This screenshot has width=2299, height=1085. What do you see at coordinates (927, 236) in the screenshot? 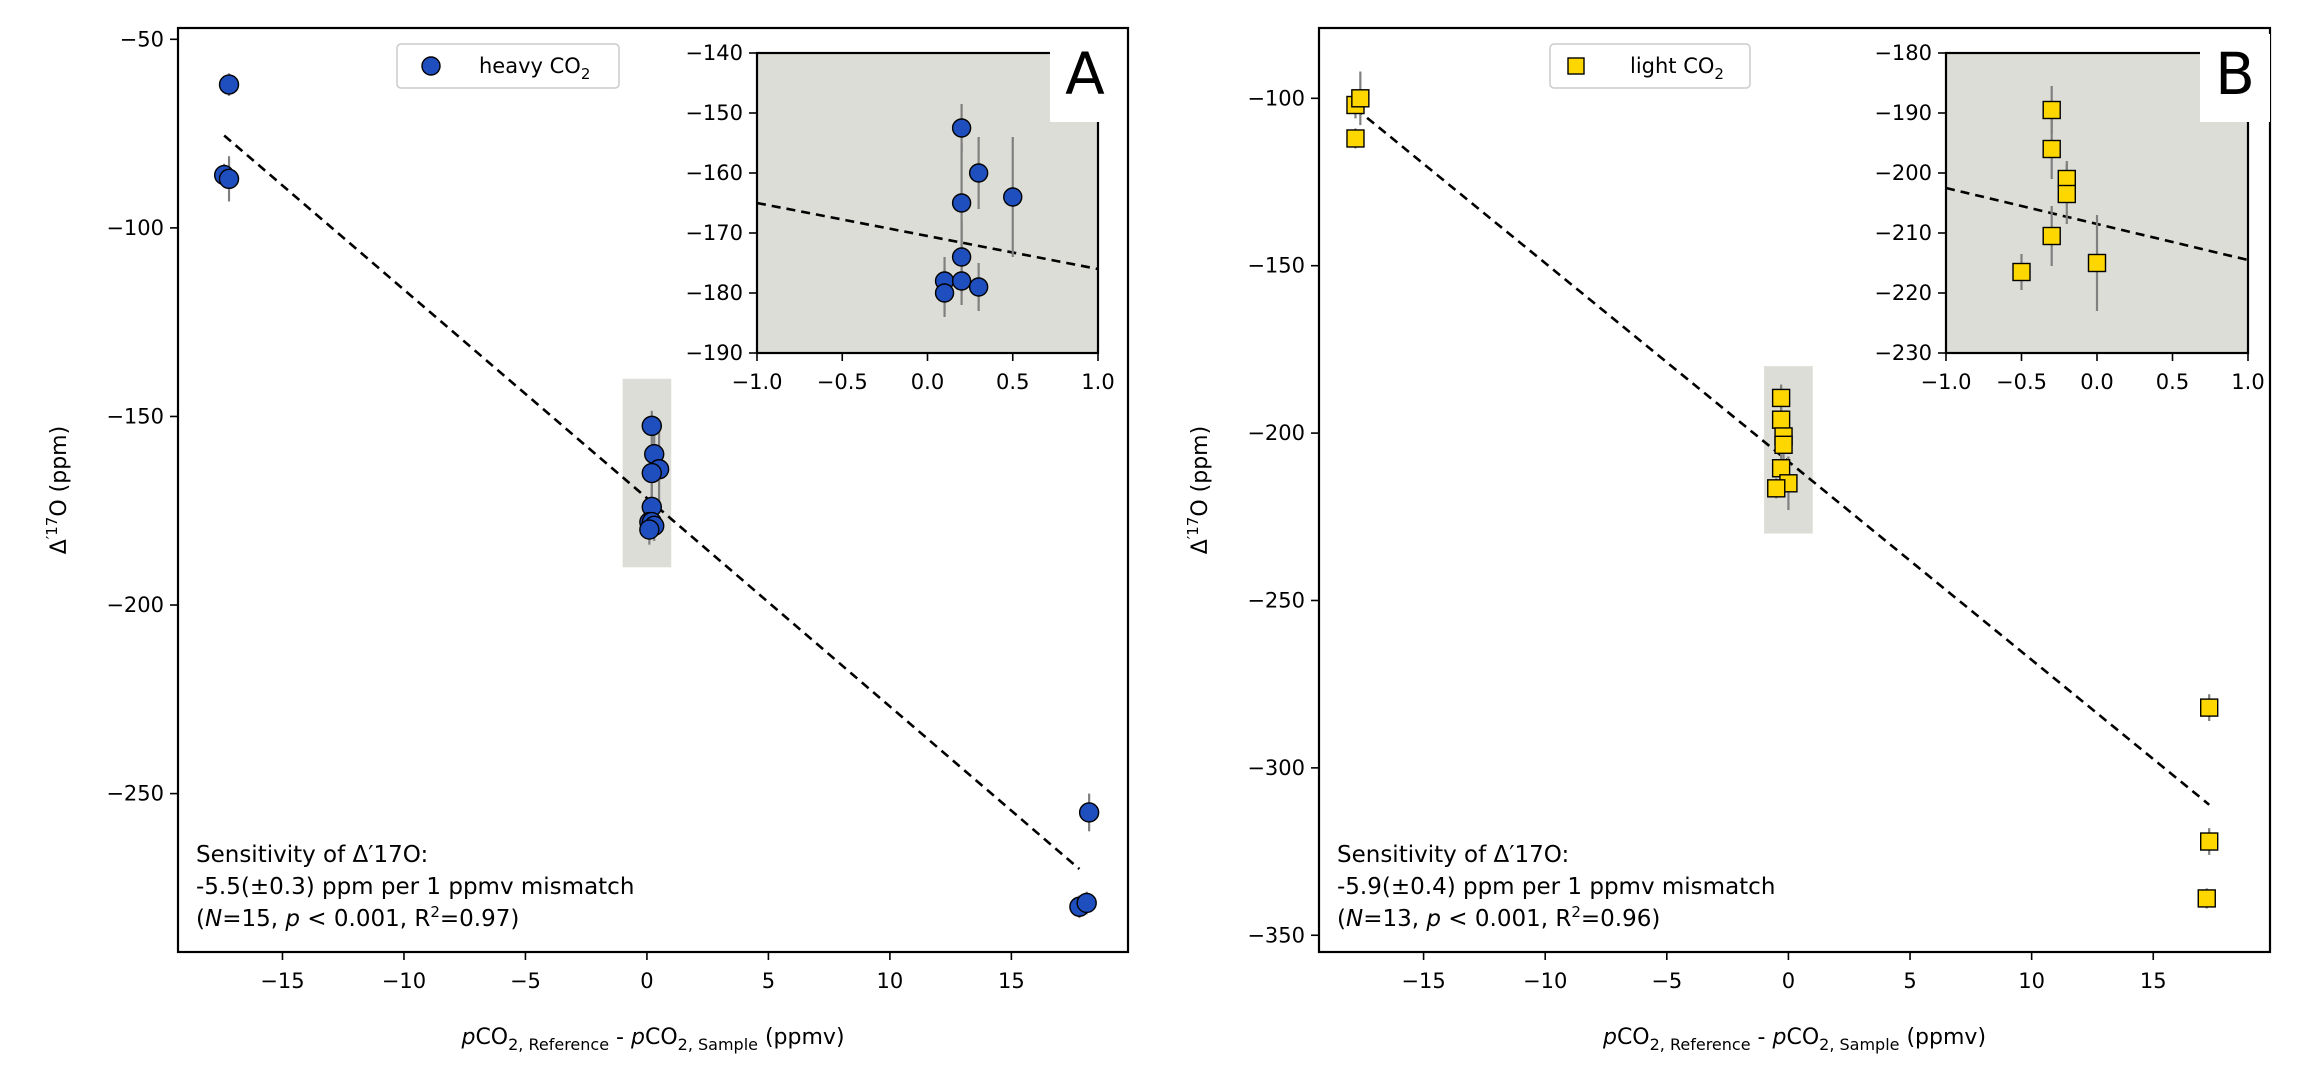
I see `inset-fit-line` at bounding box center [927, 236].